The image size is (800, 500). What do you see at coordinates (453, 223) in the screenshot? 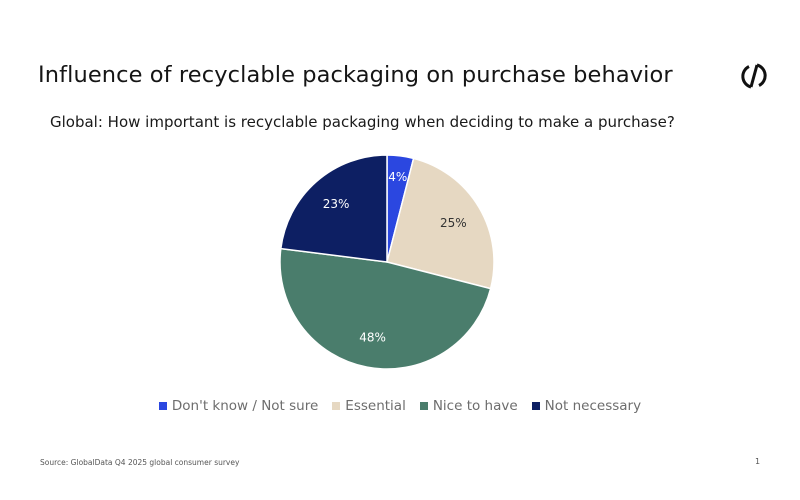
I see `pie-data-label: 25%` at bounding box center [453, 223].